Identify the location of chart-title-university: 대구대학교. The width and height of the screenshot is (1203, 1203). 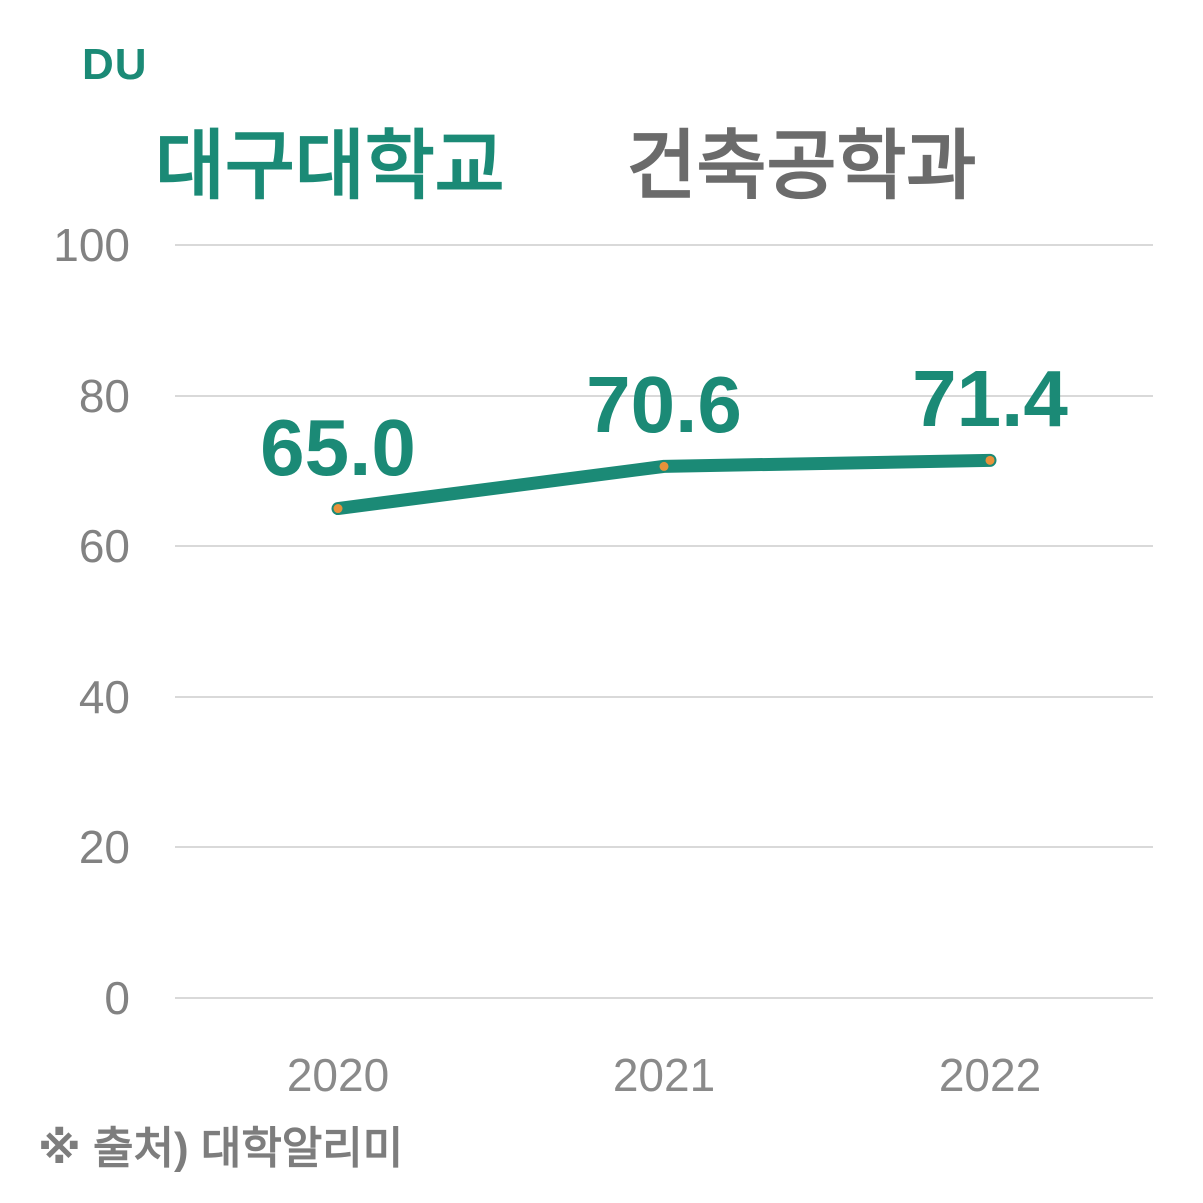
(330, 166).